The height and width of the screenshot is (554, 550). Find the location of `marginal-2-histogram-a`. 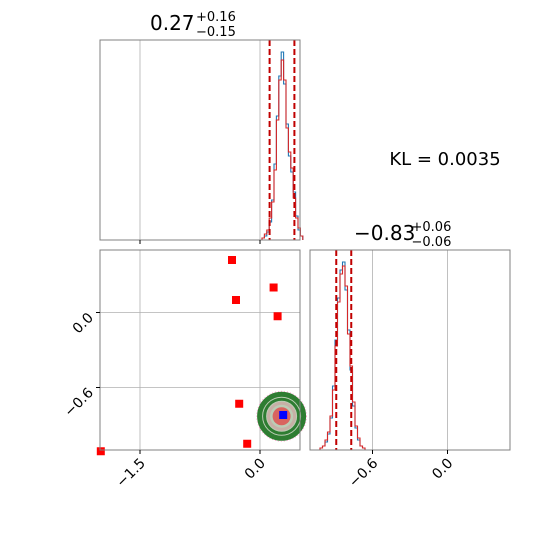

marginal-2-histogram-a is located at coordinates (342, 355).